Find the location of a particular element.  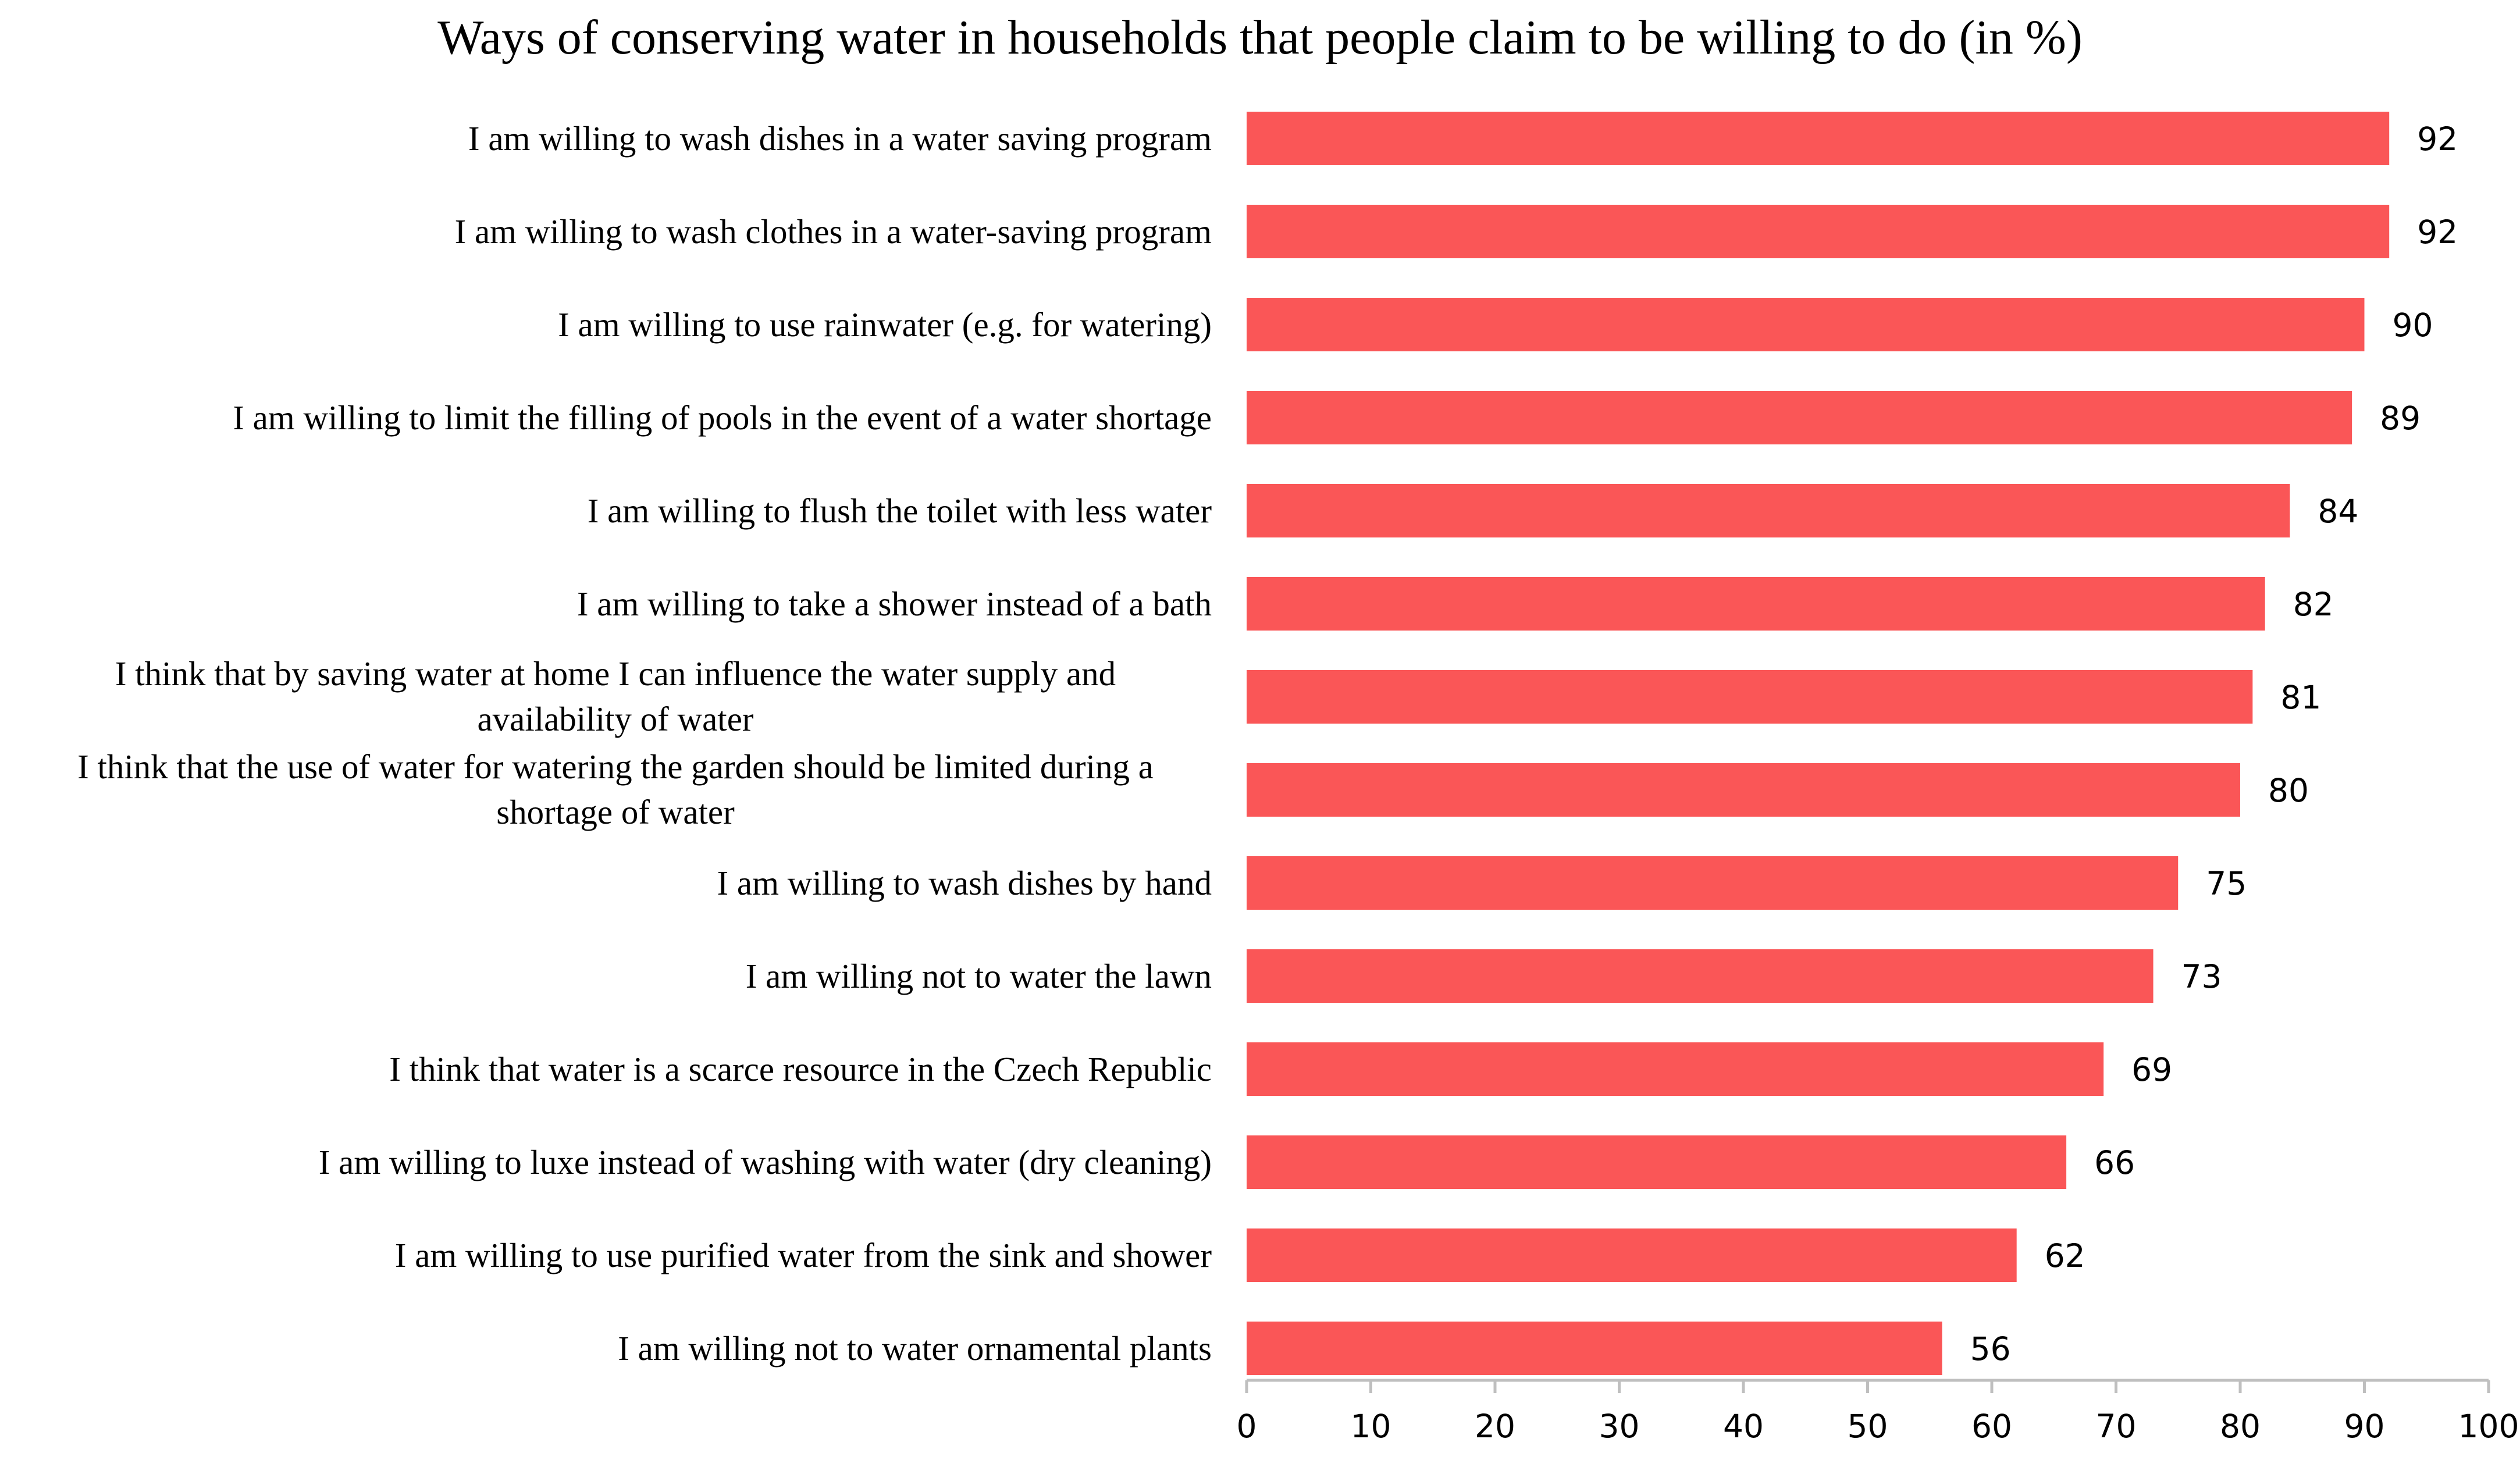

category-label: I am willing to wash dishes by hand is located at coordinates (965, 883).